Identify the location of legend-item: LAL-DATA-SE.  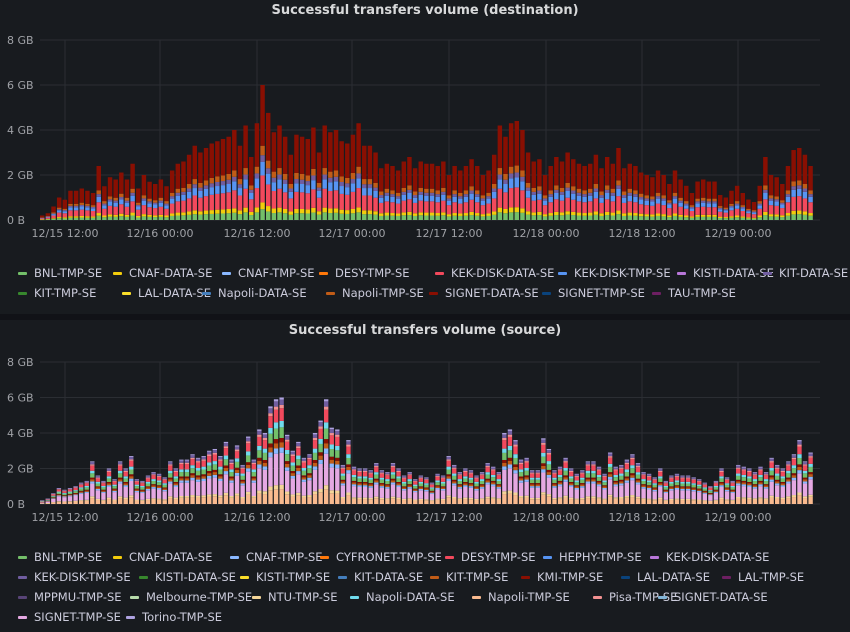
(166, 293).